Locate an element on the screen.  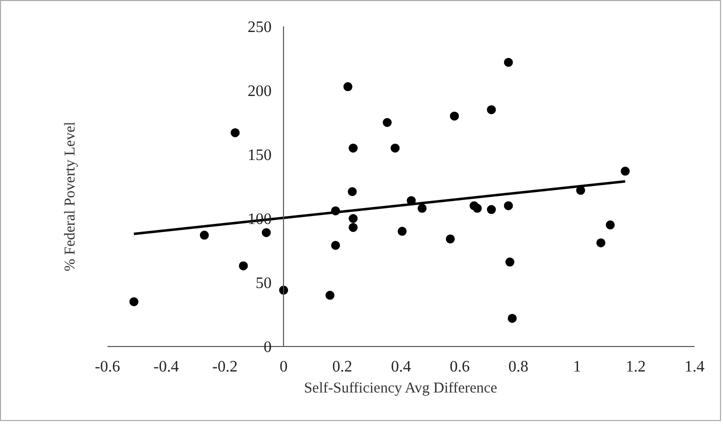
x-tick-label: -0.4 is located at coordinates (166, 367).